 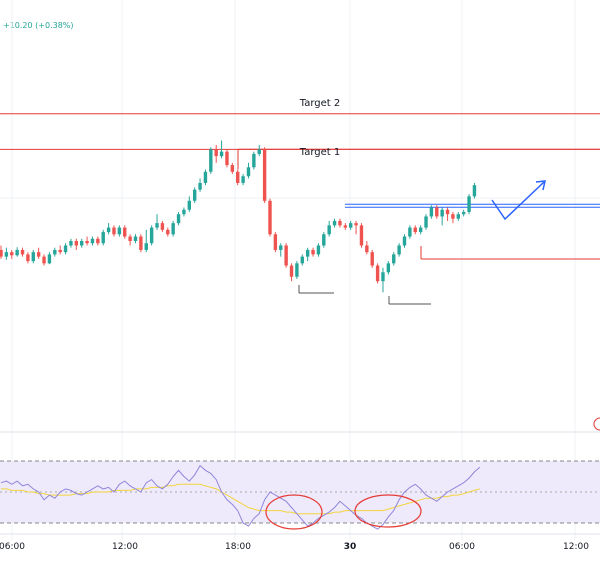 What do you see at coordinates (300, 542) in the screenshot?
I see `time-axis: 06:00 12:00 18:00 30 06:00 12:00` at bounding box center [300, 542].